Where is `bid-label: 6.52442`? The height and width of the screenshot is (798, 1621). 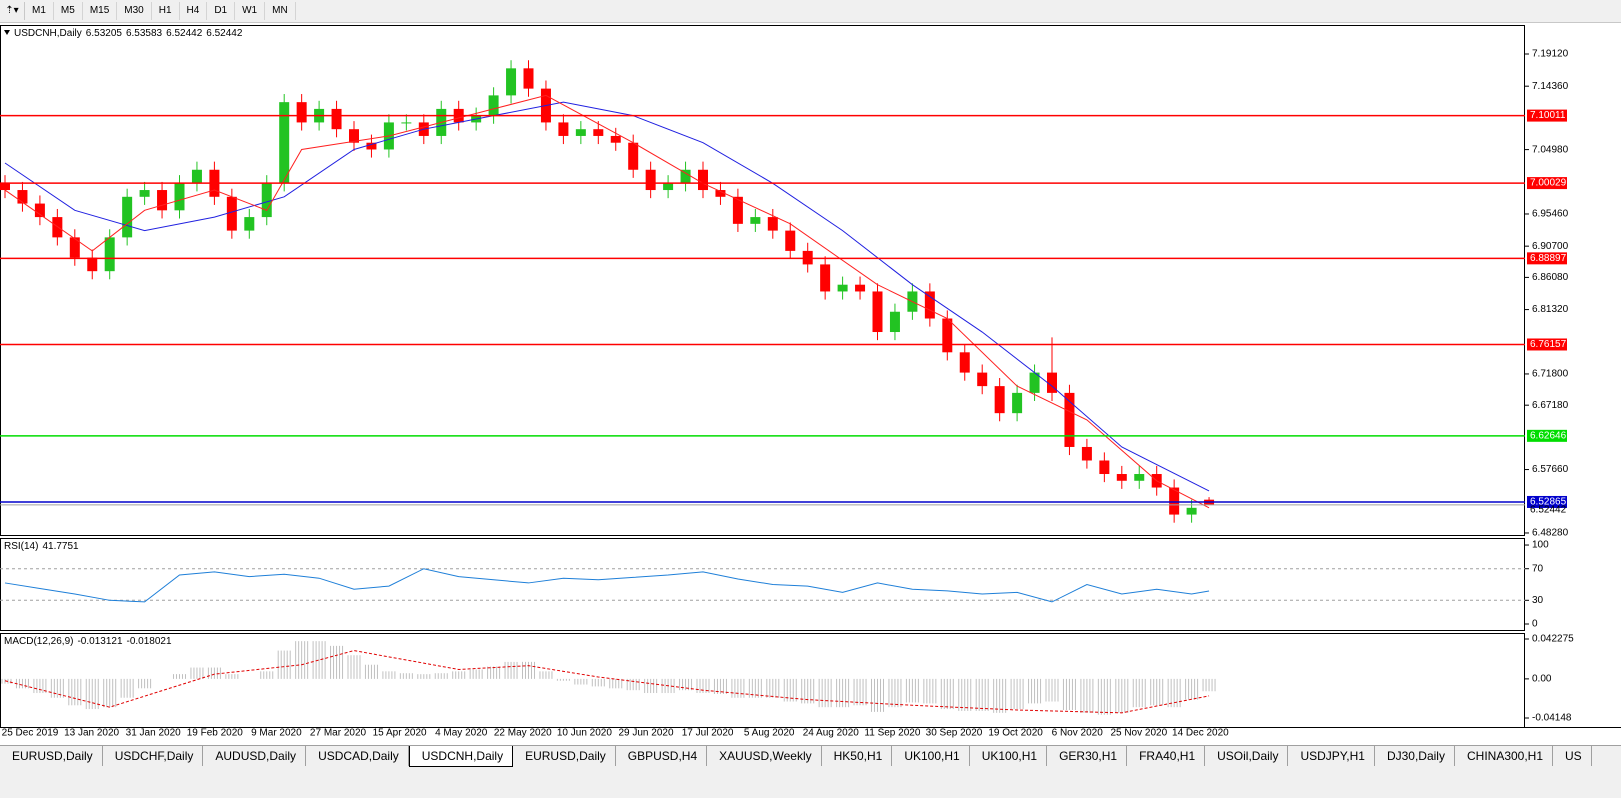
bid-label: 6.52442 is located at coordinates (1548, 509).